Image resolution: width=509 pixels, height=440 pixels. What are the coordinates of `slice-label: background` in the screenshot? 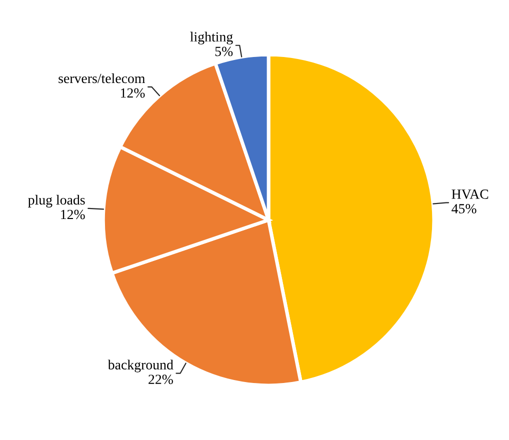 It's located at (141, 366).